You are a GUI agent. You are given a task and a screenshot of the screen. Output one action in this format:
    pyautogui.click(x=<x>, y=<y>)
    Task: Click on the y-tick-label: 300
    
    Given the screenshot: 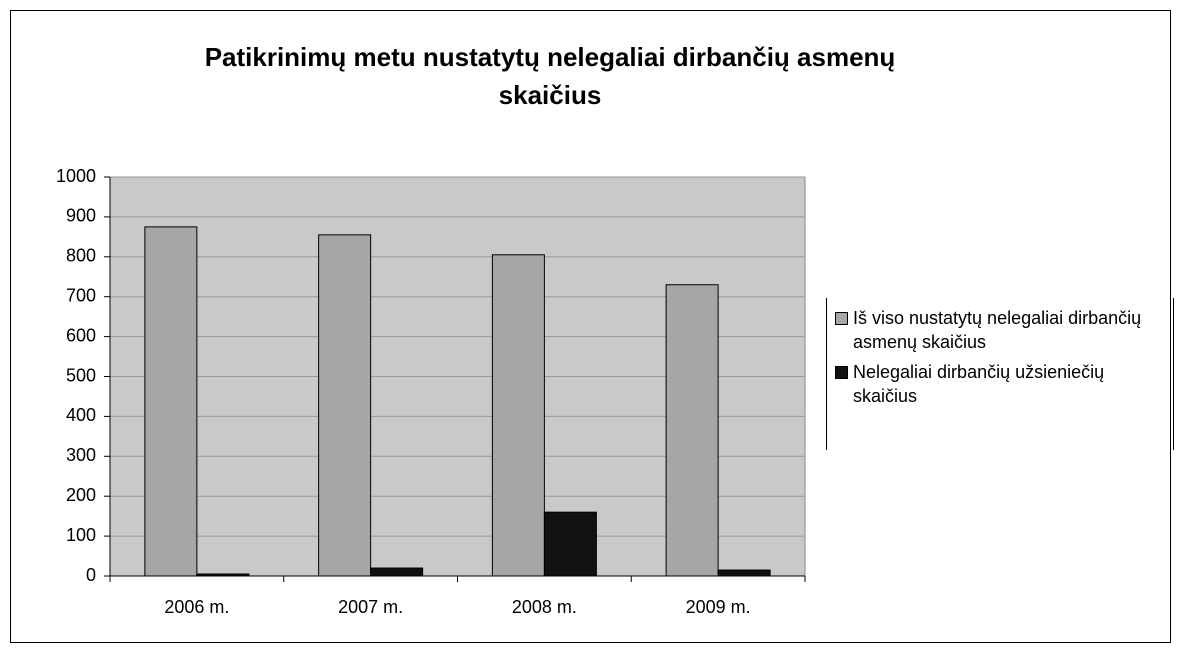 What is the action you would take?
    pyautogui.click(x=81, y=455)
    